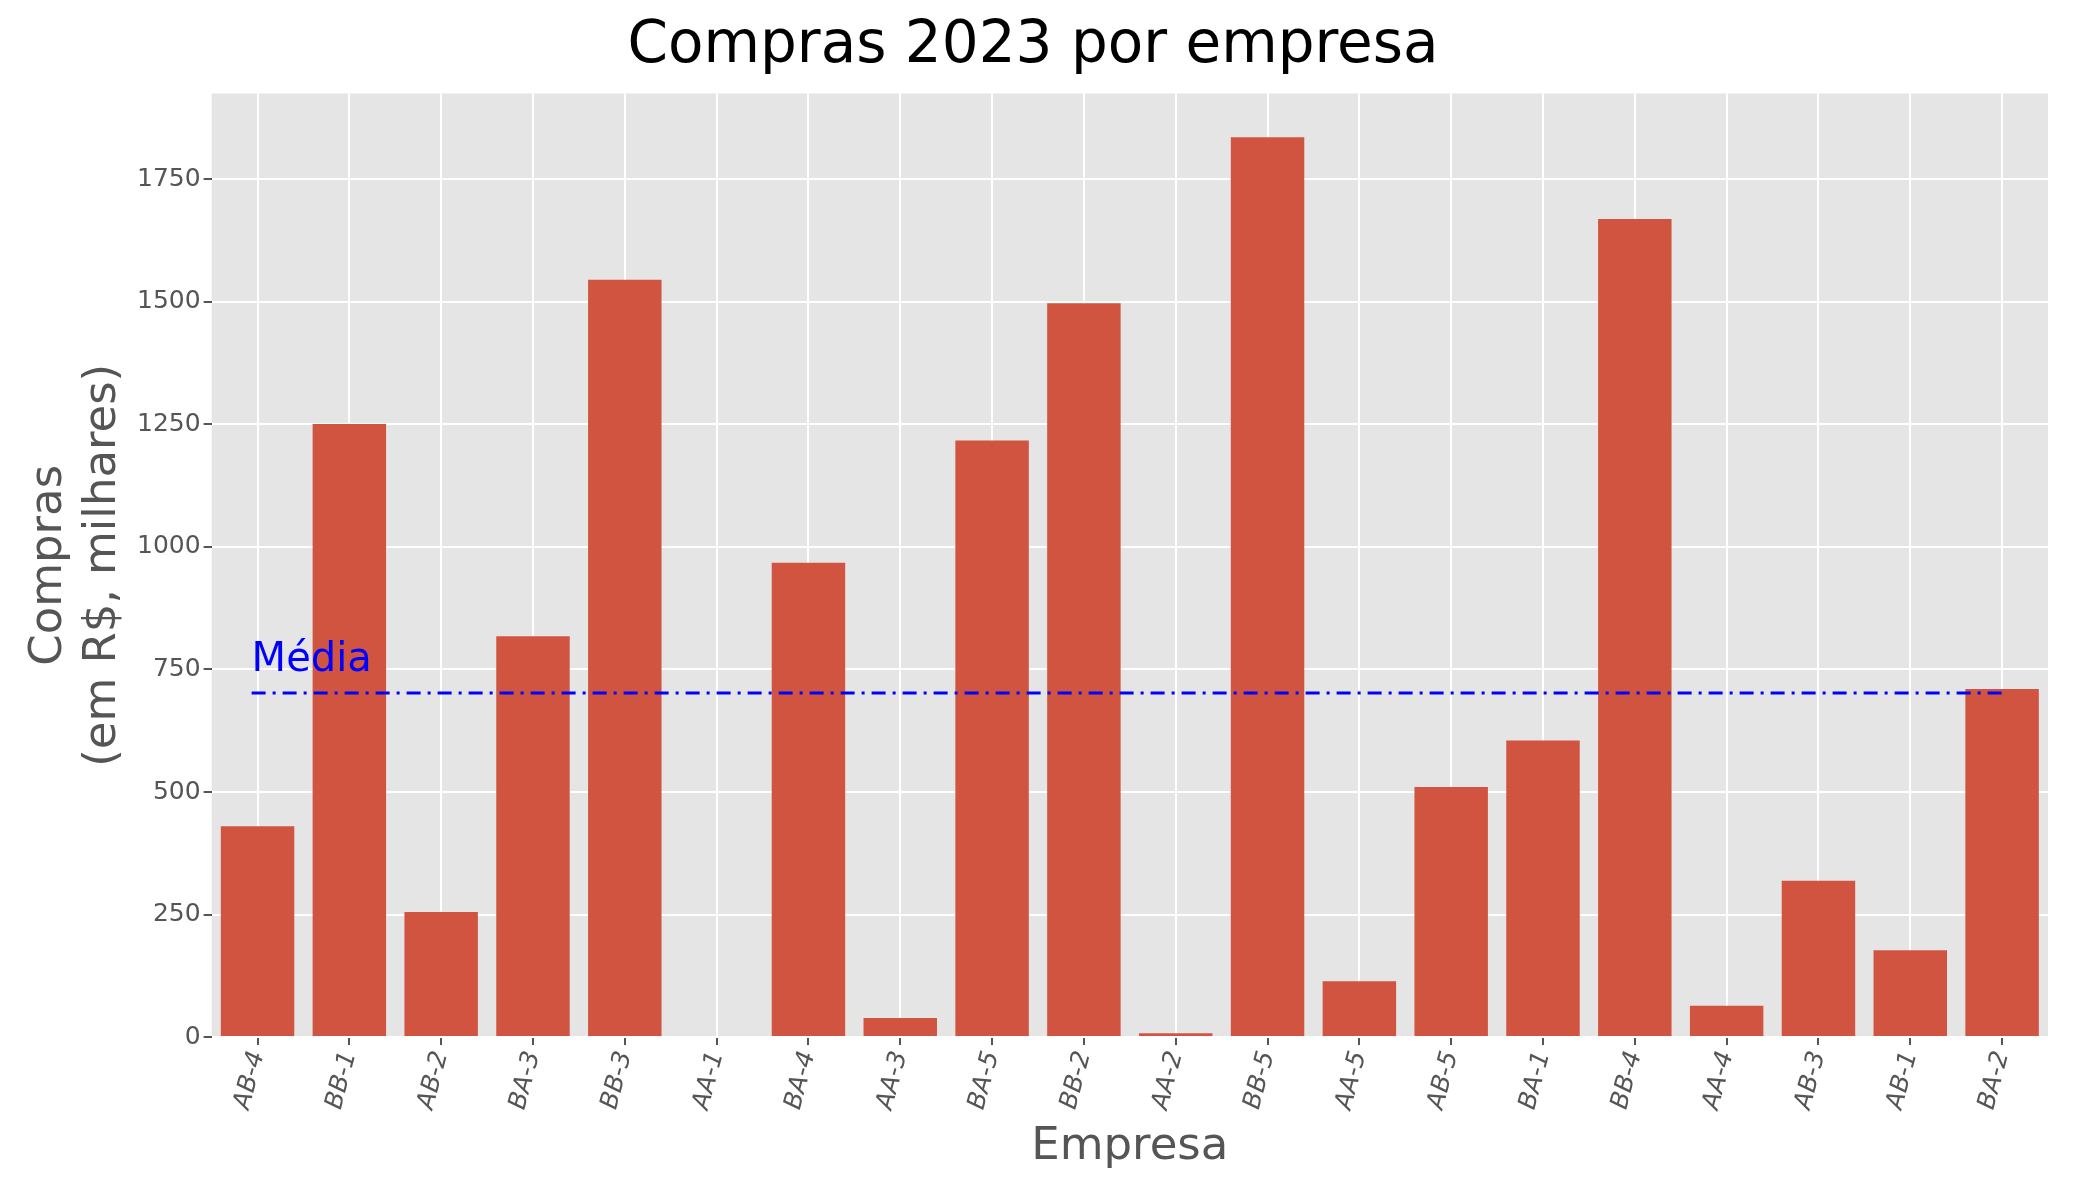 This screenshot has width=2086, height=1192. I want to click on x-tick-label: BB-4, so click(1625, 1079).